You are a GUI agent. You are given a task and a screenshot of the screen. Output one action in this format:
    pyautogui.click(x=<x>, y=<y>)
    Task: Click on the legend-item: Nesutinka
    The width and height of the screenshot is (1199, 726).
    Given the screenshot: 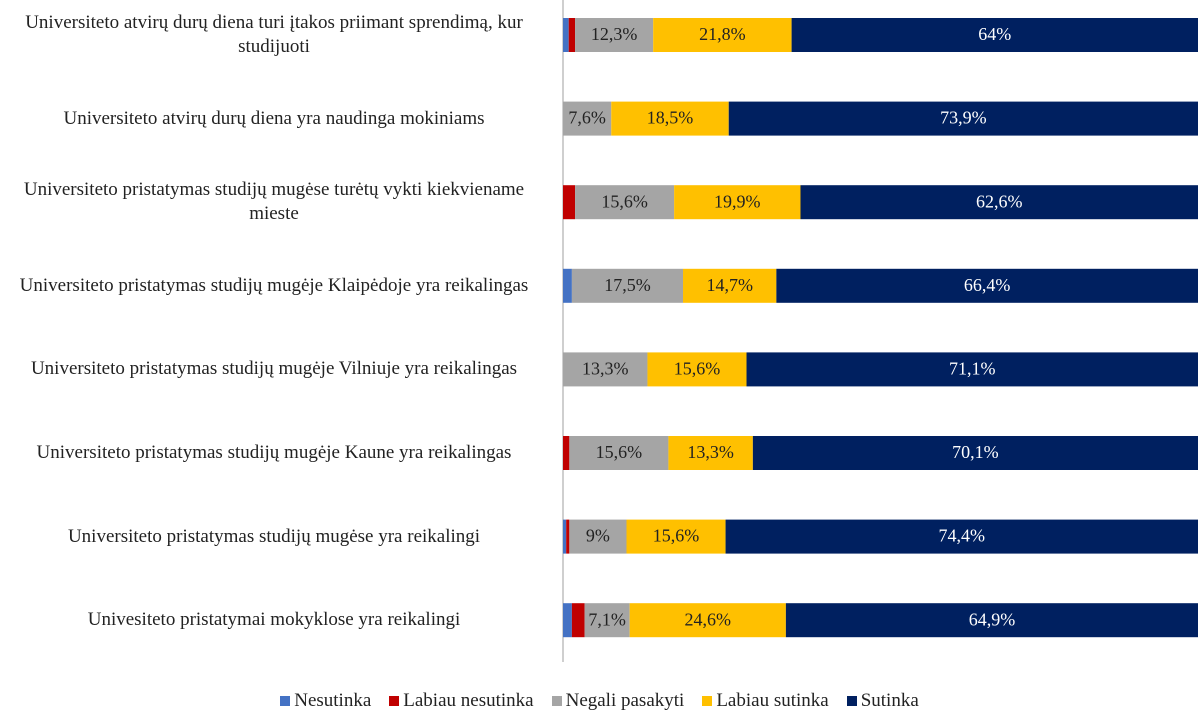 What is the action you would take?
    pyautogui.click(x=325, y=701)
    